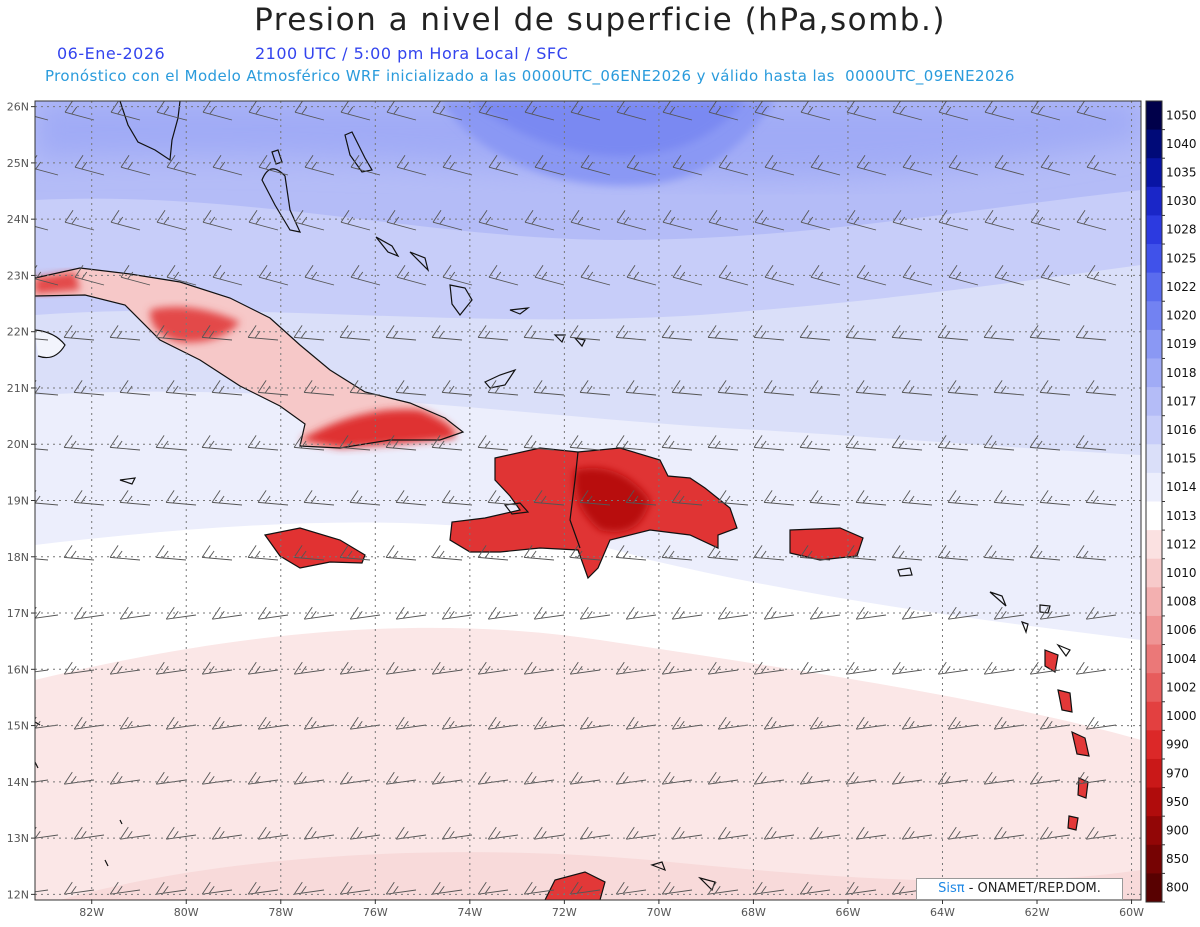 The height and width of the screenshot is (927, 1200). I want to click on colorbar-label: 1040, so click(1181, 144).